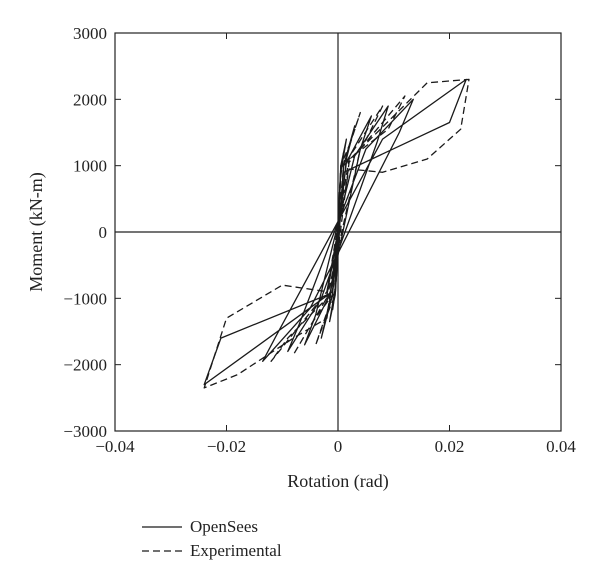 This screenshot has height=586, width=600. I want to click on y-tick-label: 3000, so click(90, 33).